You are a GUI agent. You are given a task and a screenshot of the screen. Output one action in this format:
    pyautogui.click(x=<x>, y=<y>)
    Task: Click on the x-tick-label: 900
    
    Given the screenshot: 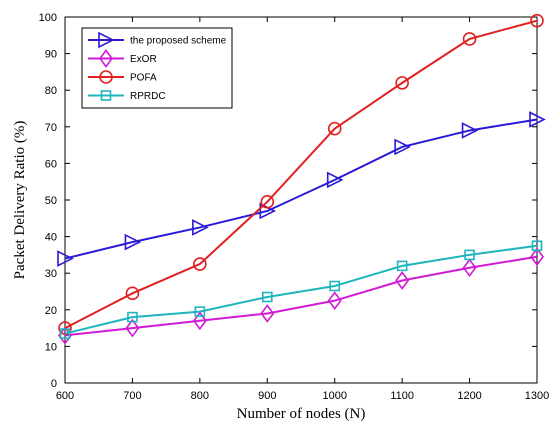 What is the action you would take?
    pyautogui.click(x=267, y=396)
    